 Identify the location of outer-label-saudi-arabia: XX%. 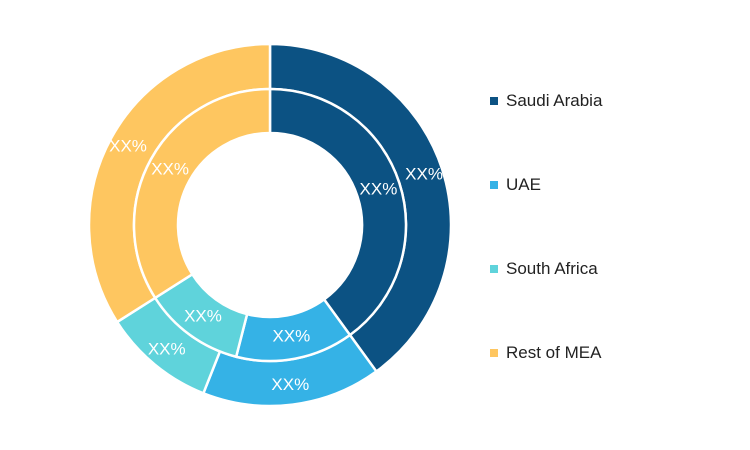
(424, 173).